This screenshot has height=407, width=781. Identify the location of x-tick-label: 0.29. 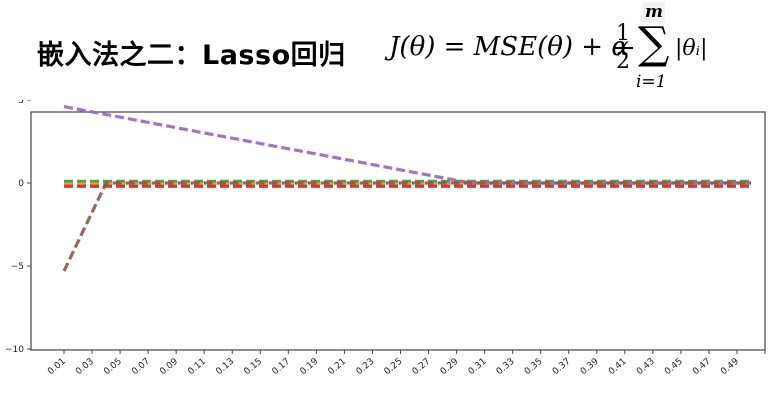
(450, 366).